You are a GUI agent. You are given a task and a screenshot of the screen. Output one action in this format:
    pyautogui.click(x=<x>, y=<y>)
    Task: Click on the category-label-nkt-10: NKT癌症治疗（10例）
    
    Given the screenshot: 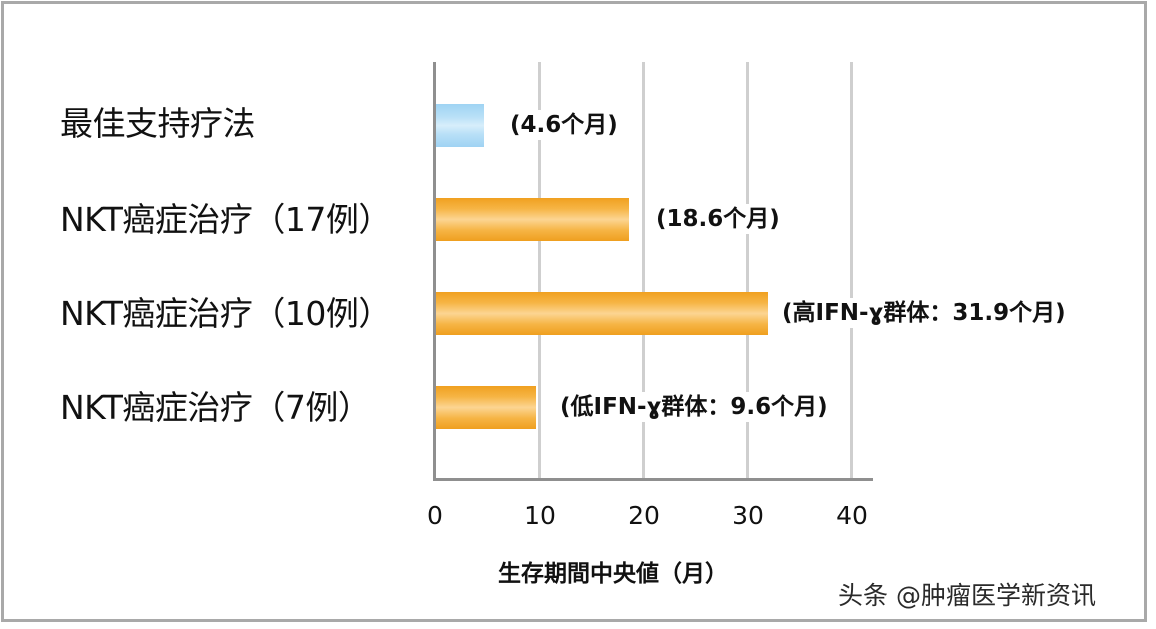 What is the action you would take?
    pyautogui.click(x=225, y=313)
    